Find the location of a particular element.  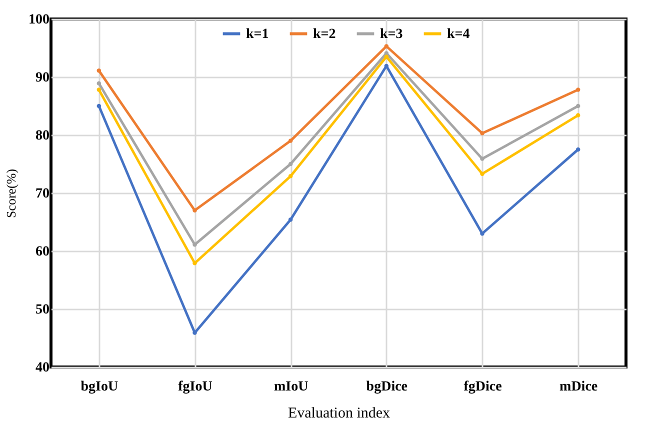

legend-label: k=3 is located at coordinates (391, 34).